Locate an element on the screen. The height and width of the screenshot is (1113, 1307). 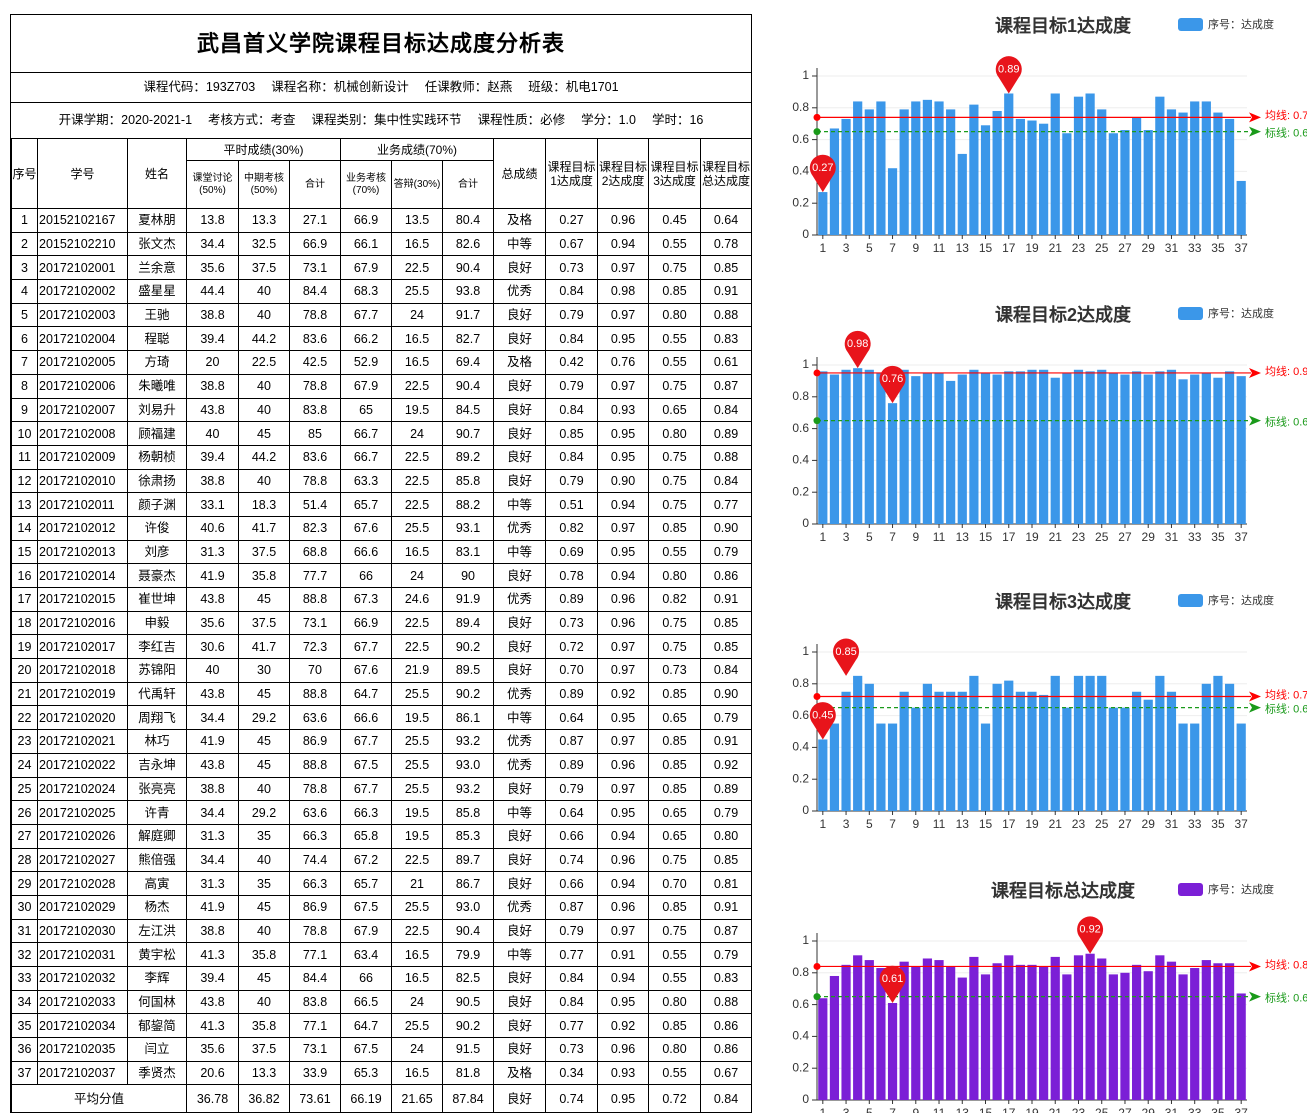
table-cell: 67.9 is located at coordinates (366, 268).